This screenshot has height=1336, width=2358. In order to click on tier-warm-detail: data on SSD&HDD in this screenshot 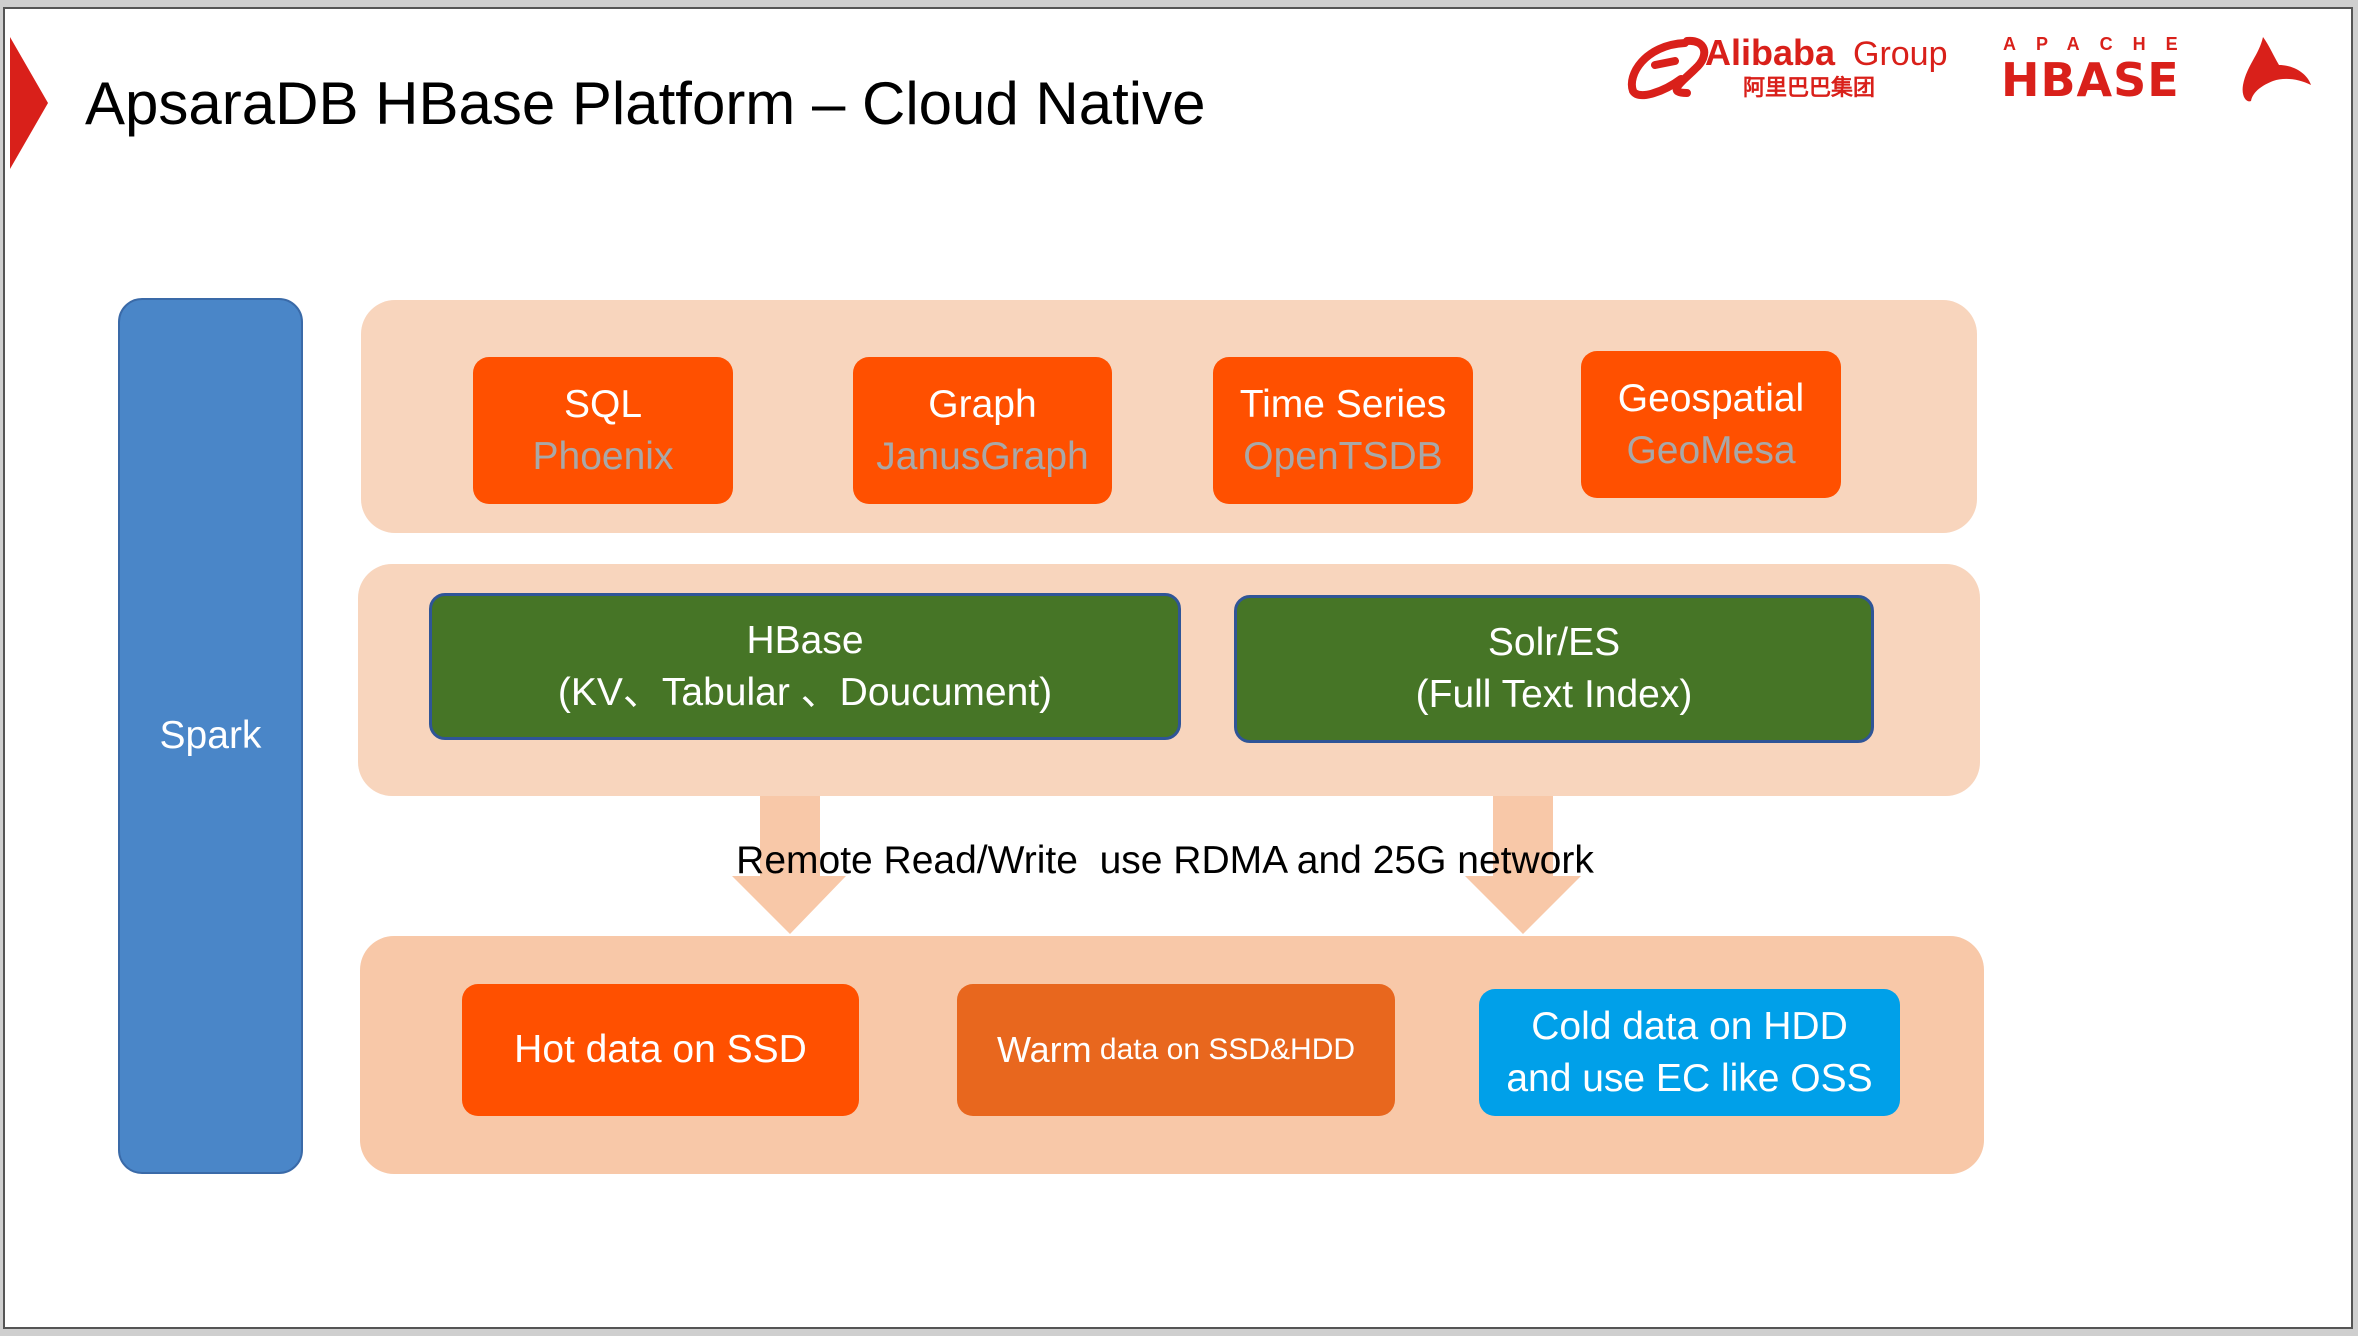, I will do `click(1223, 1049)`.